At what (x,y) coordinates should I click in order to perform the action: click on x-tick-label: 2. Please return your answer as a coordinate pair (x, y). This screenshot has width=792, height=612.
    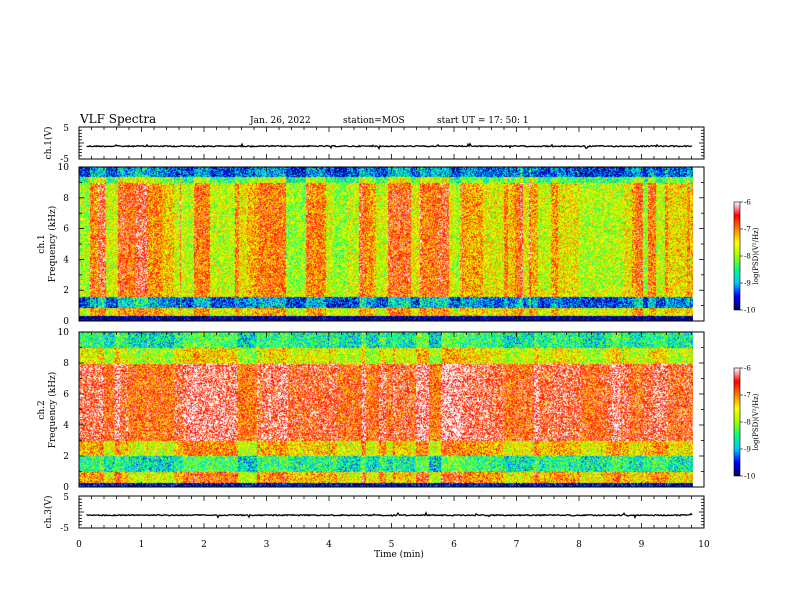
    Looking at the image, I should click on (204, 545).